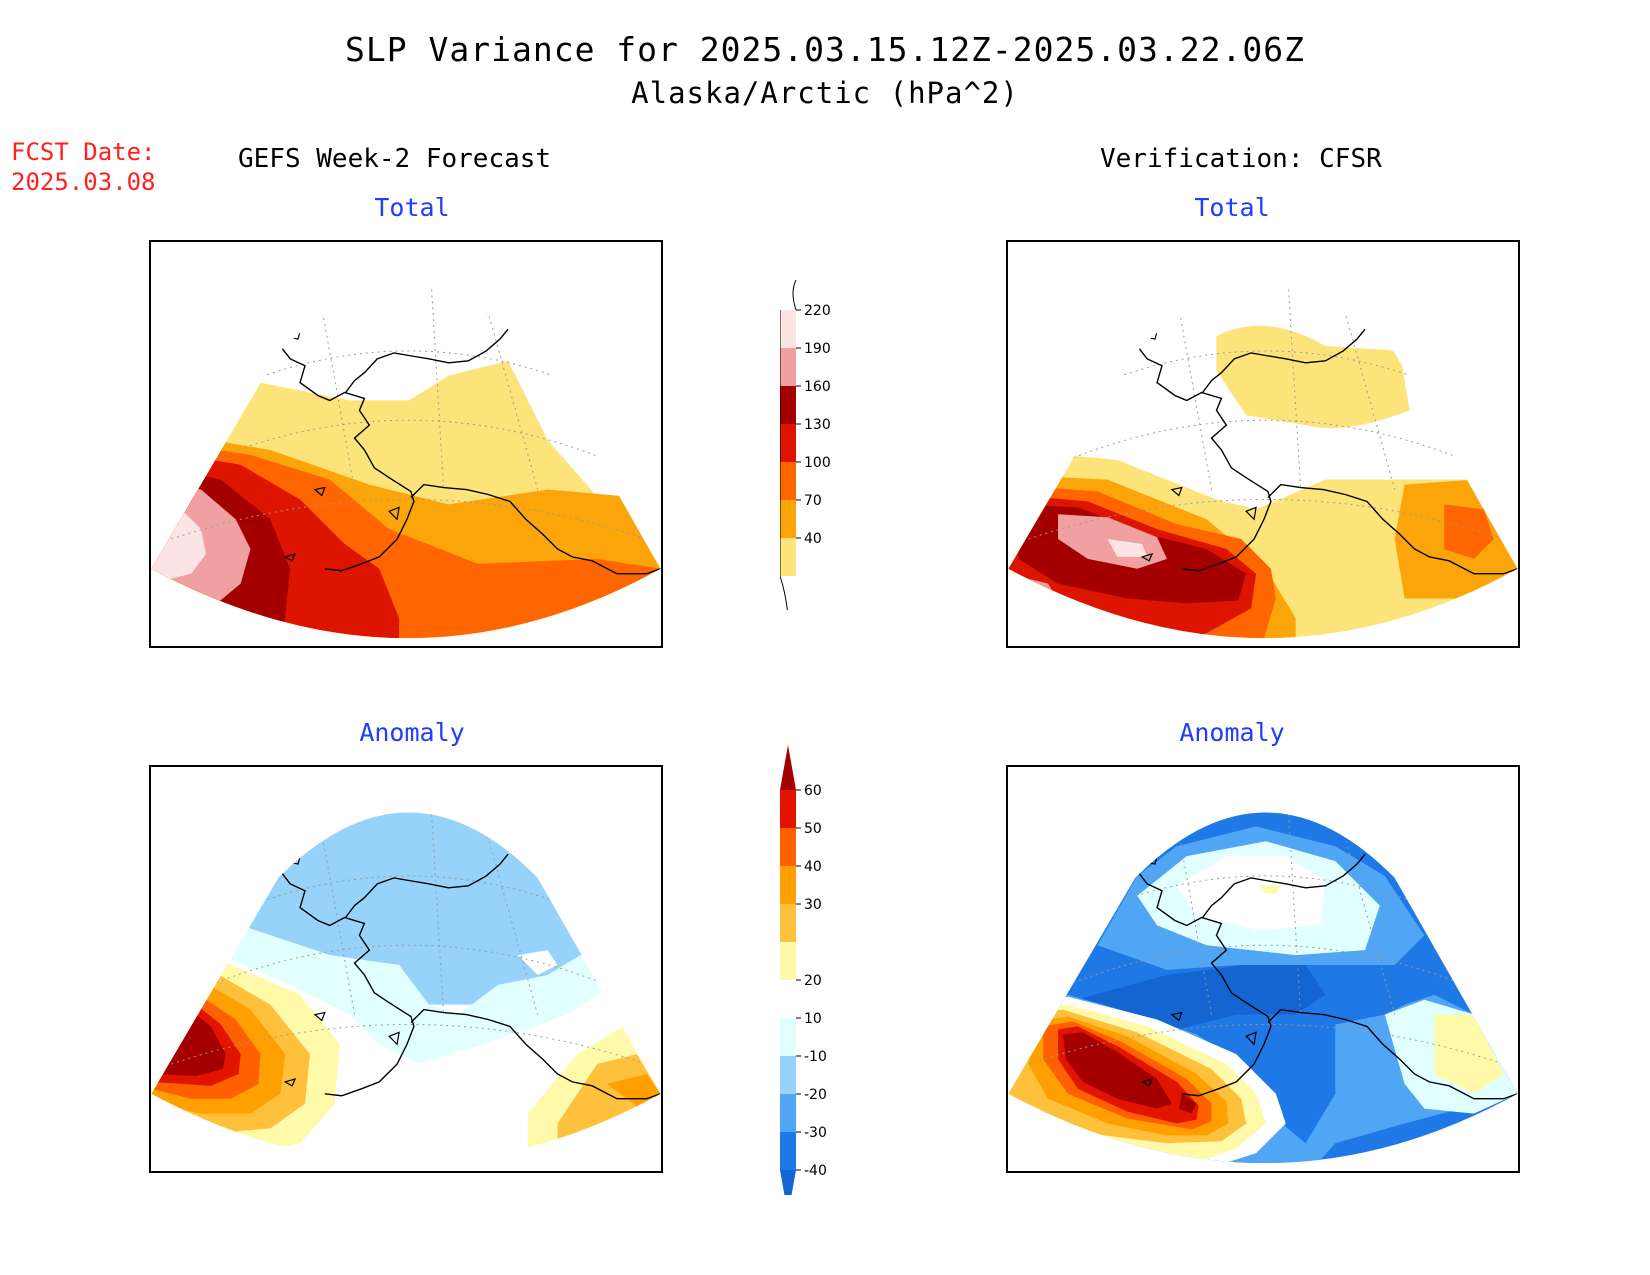  Describe the element at coordinates (815, 1133) in the screenshot. I see `colorbar-label: -30` at that location.